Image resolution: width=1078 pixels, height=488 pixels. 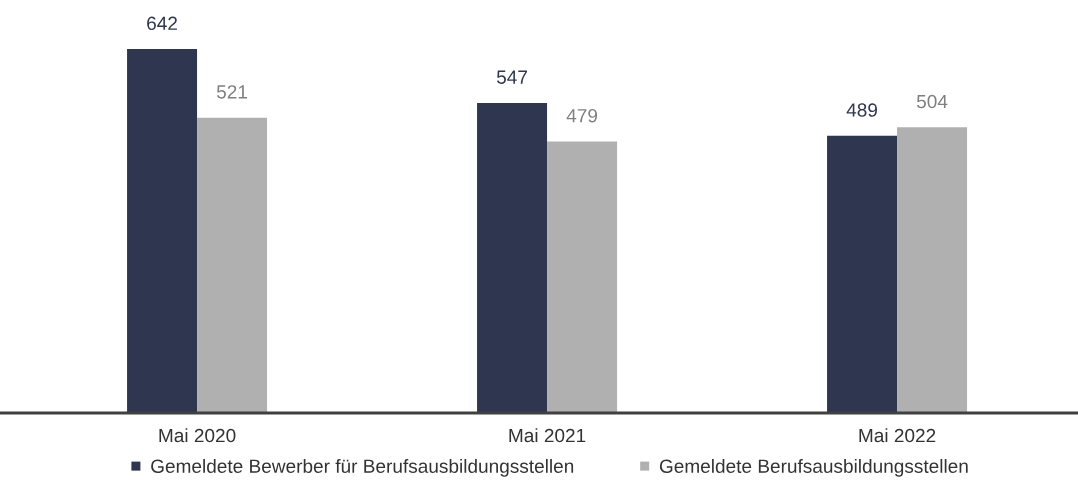 What do you see at coordinates (231, 92) in the screenshot?
I see `data-label: 521` at bounding box center [231, 92].